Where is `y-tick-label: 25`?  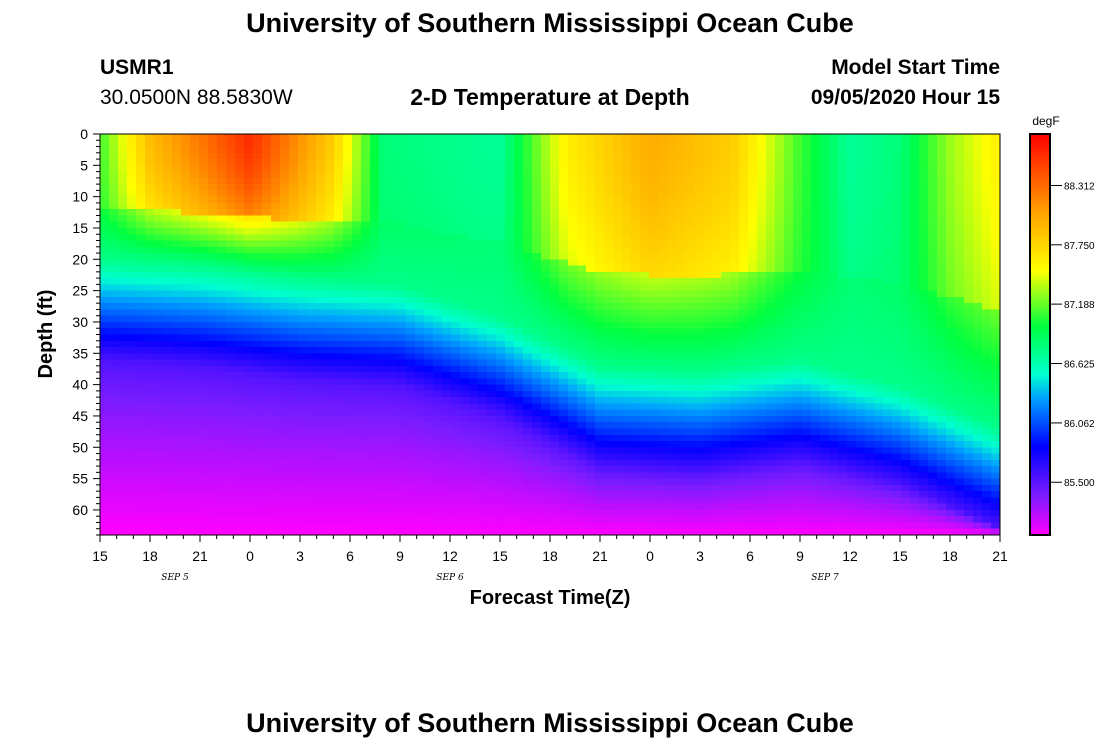
y-tick-label: 25 is located at coordinates (80, 291).